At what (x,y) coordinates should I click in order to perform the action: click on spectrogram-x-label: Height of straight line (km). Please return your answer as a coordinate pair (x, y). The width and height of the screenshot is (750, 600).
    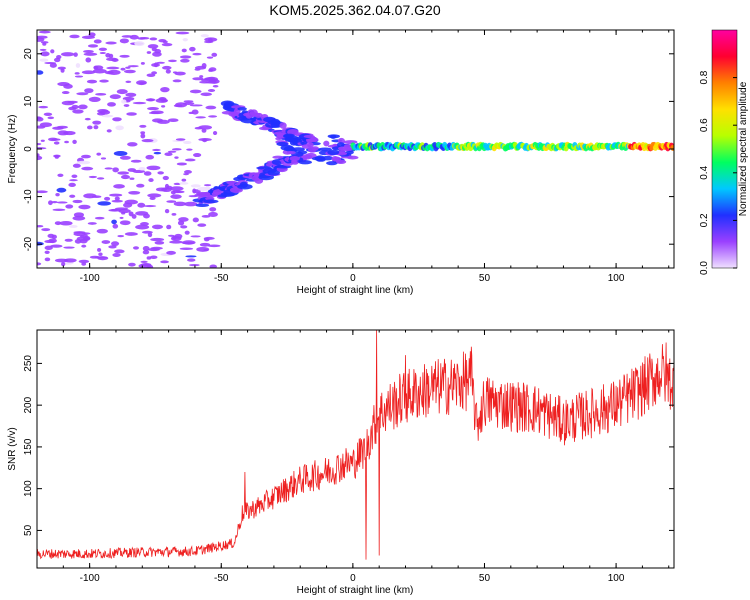
    Looking at the image, I should click on (355, 290).